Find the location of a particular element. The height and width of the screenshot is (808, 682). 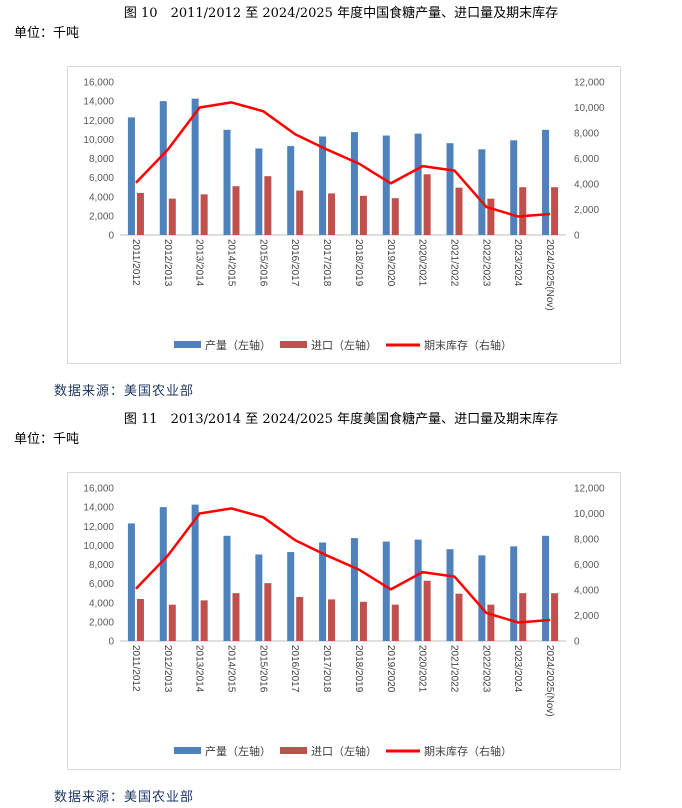

right-axis-tick-label: 10,000 is located at coordinates (589, 514).